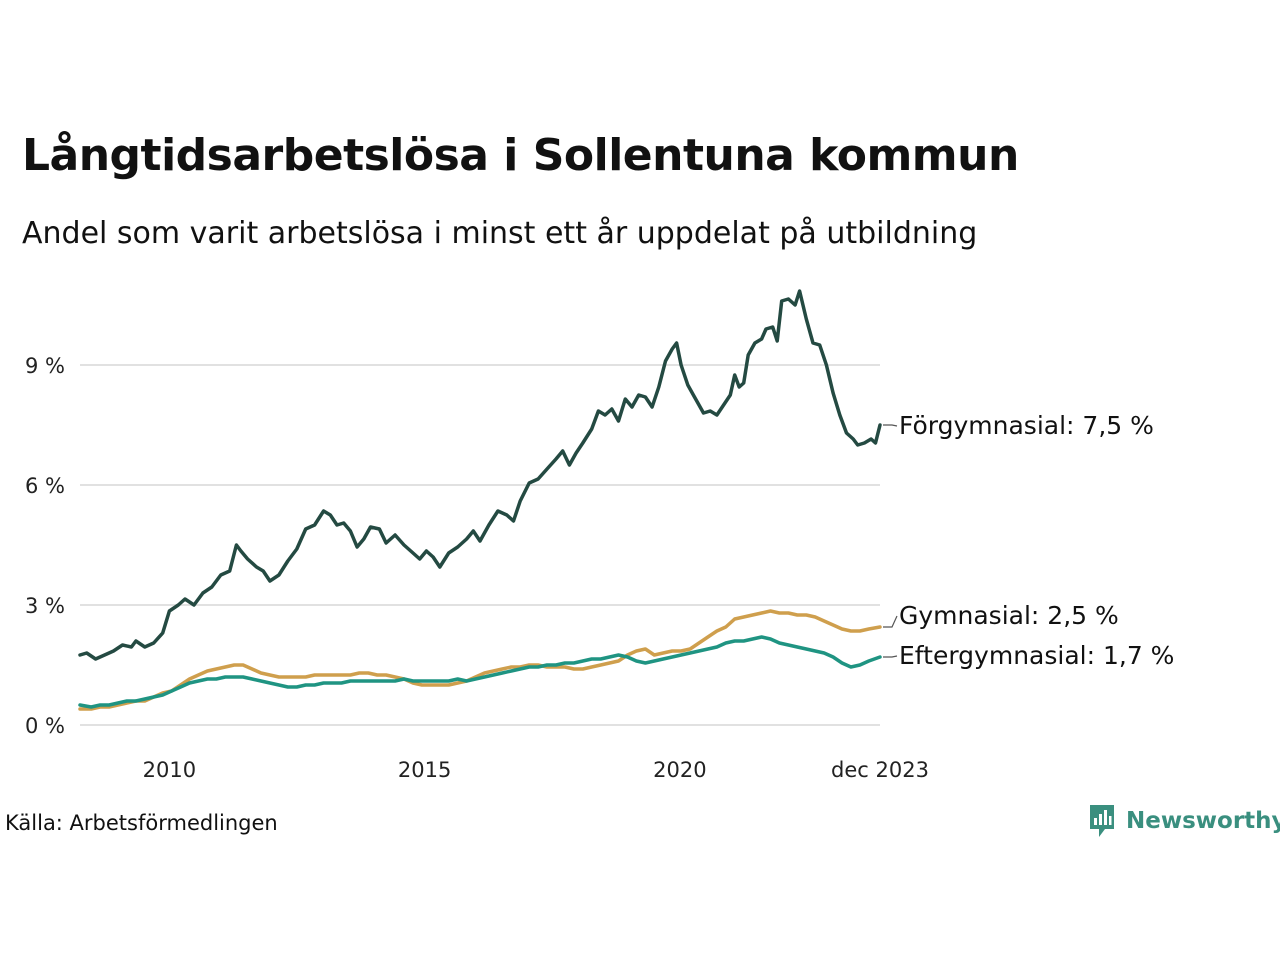 The height and width of the screenshot is (960, 1280). What do you see at coordinates (536, 770) in the screenshot?
I see `x-axis: 2010 2015 2020 dec 2023` at bounding box center [536, 770].